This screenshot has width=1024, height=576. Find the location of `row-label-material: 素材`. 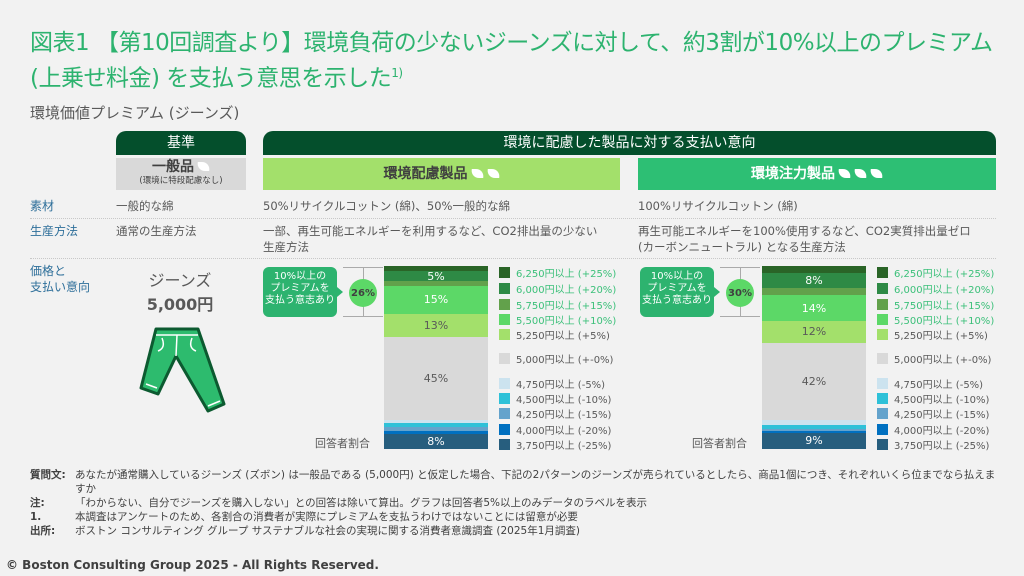

row-label-material: 素材 is located at coordinates (42, 206).